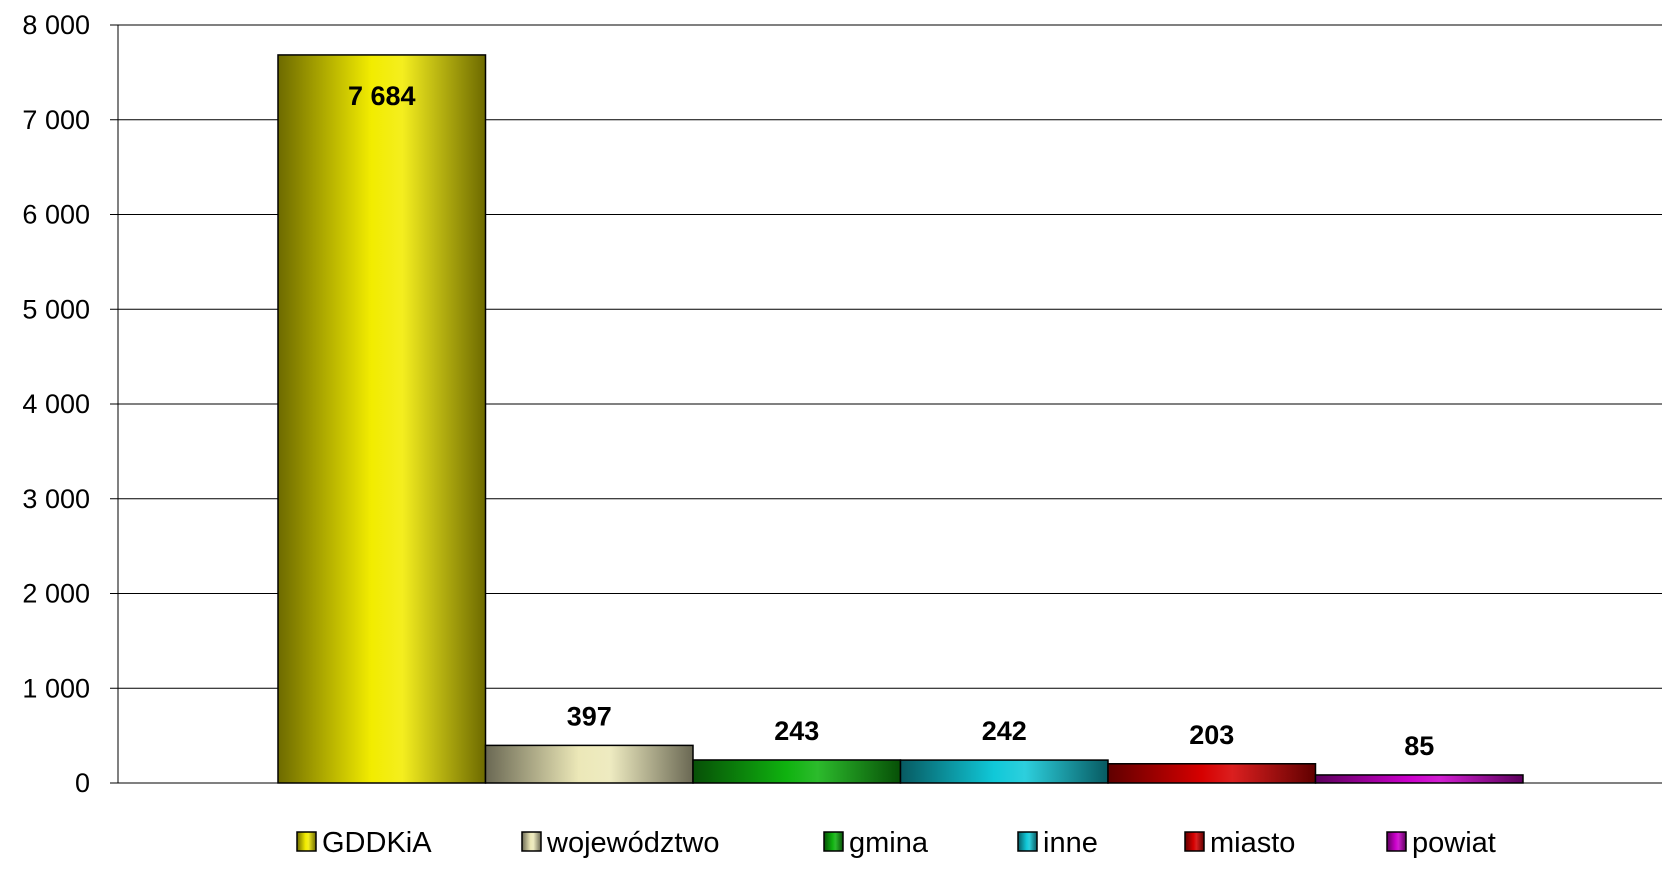 The image size is (1662, 869). What do you see at coordinates (797, 771) in the screenshot?
I see `bar-gmina` at bounding box center [797, 771].